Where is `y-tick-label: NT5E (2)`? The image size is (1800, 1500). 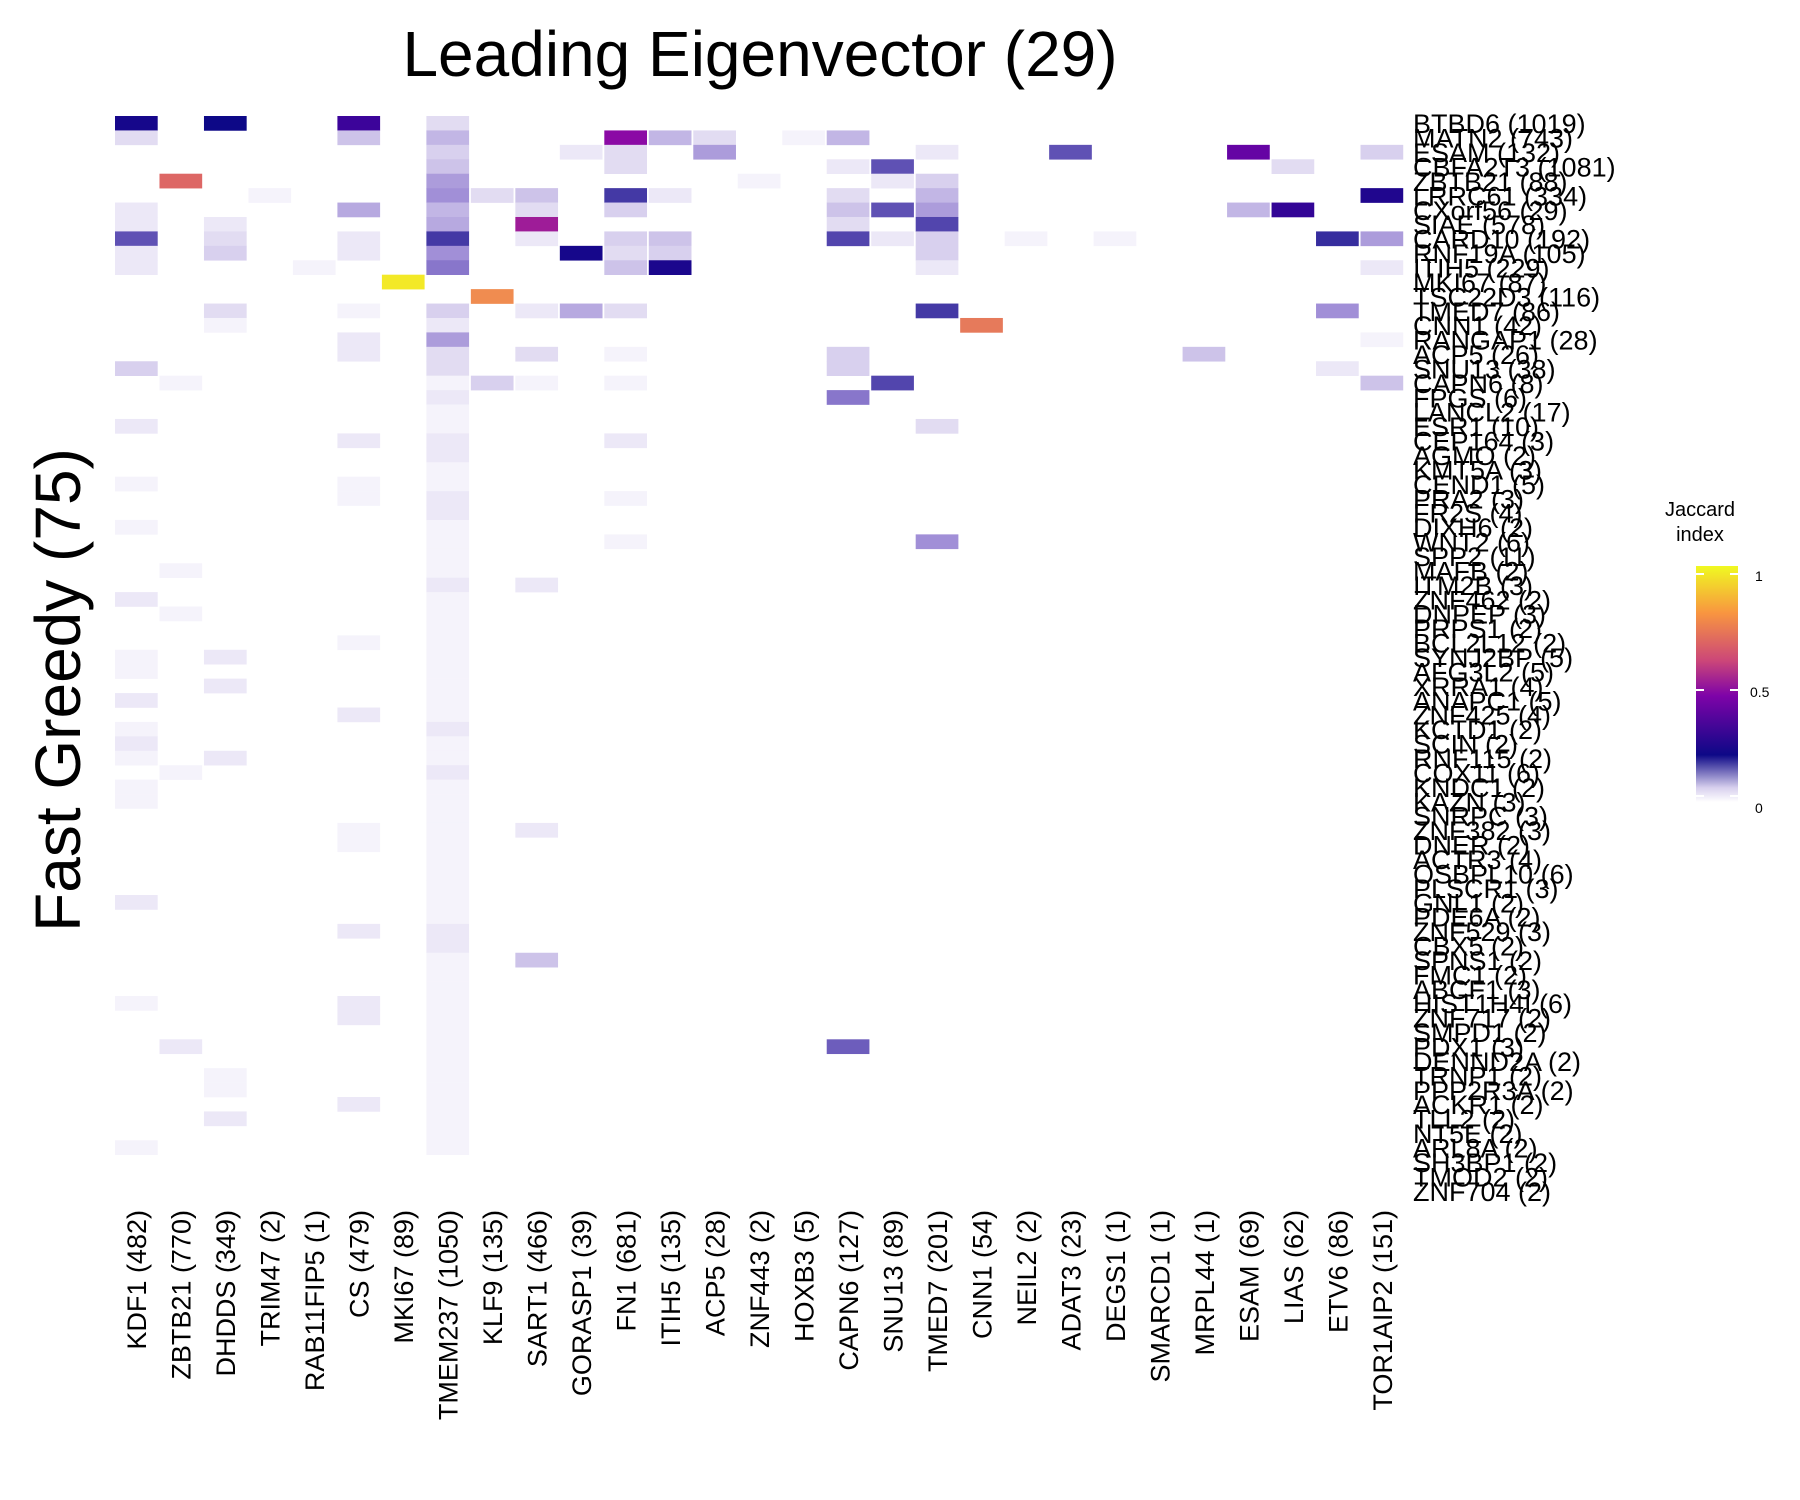
y-tick-label: NT5E (2) is located at coordinates (1468, 1134).